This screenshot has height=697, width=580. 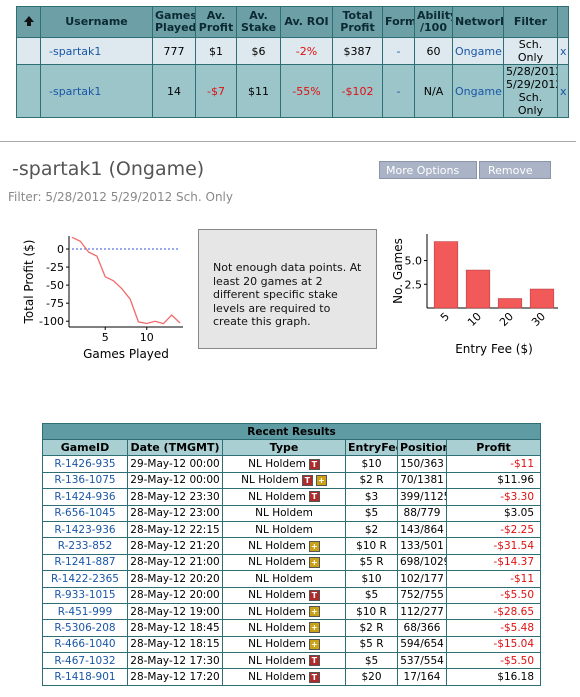 I want to click on game-link: R-5306-208, so click(x=85, y=627).